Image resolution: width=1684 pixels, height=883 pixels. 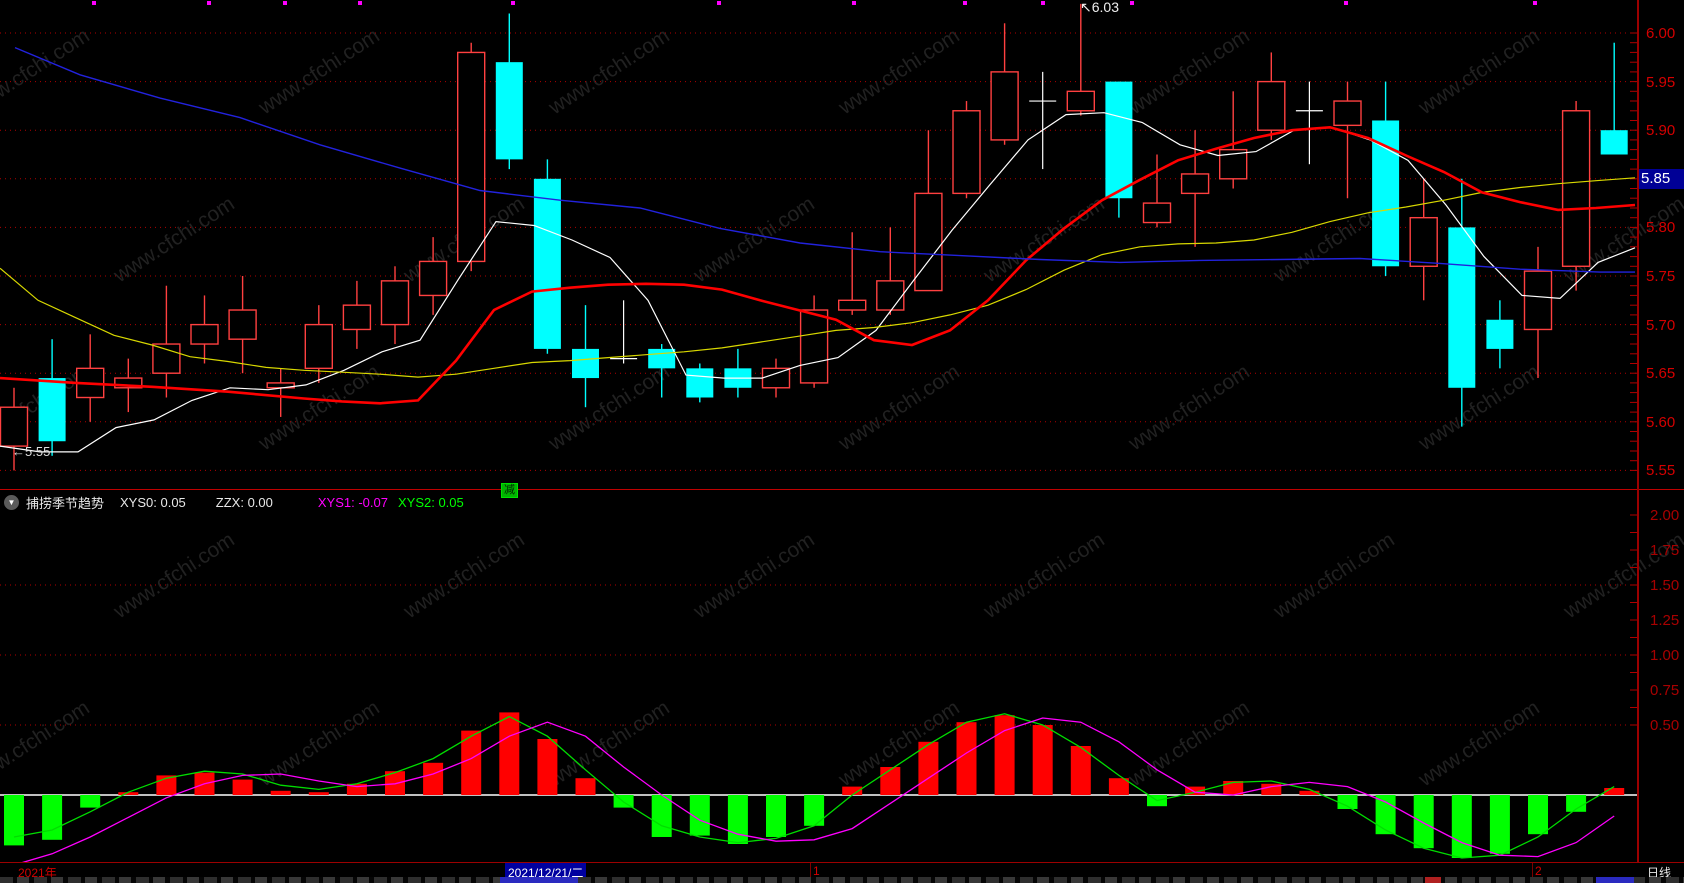 What do you see at coordinates (1661, 228) in the screenshot?
I see `price-axis-label: 5.80` at bounding box center [1661, 228].